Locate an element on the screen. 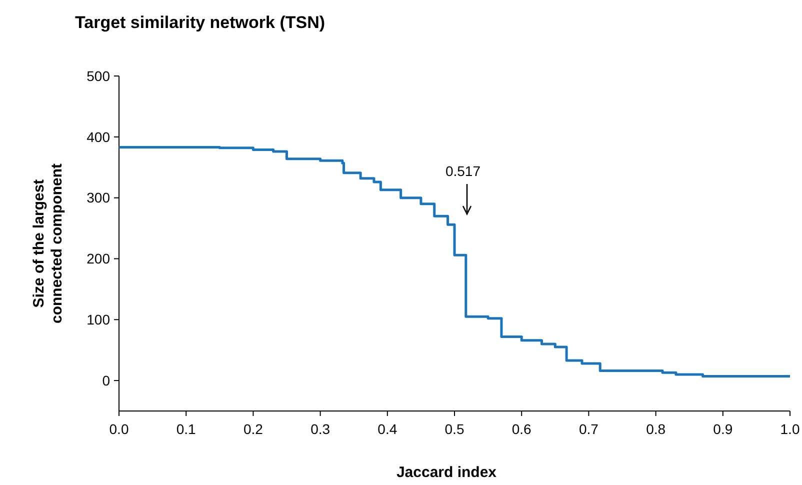 The width and height of the screenshot is (802, 485). y-tick-label: 500 is located at coordinates (98, 76).